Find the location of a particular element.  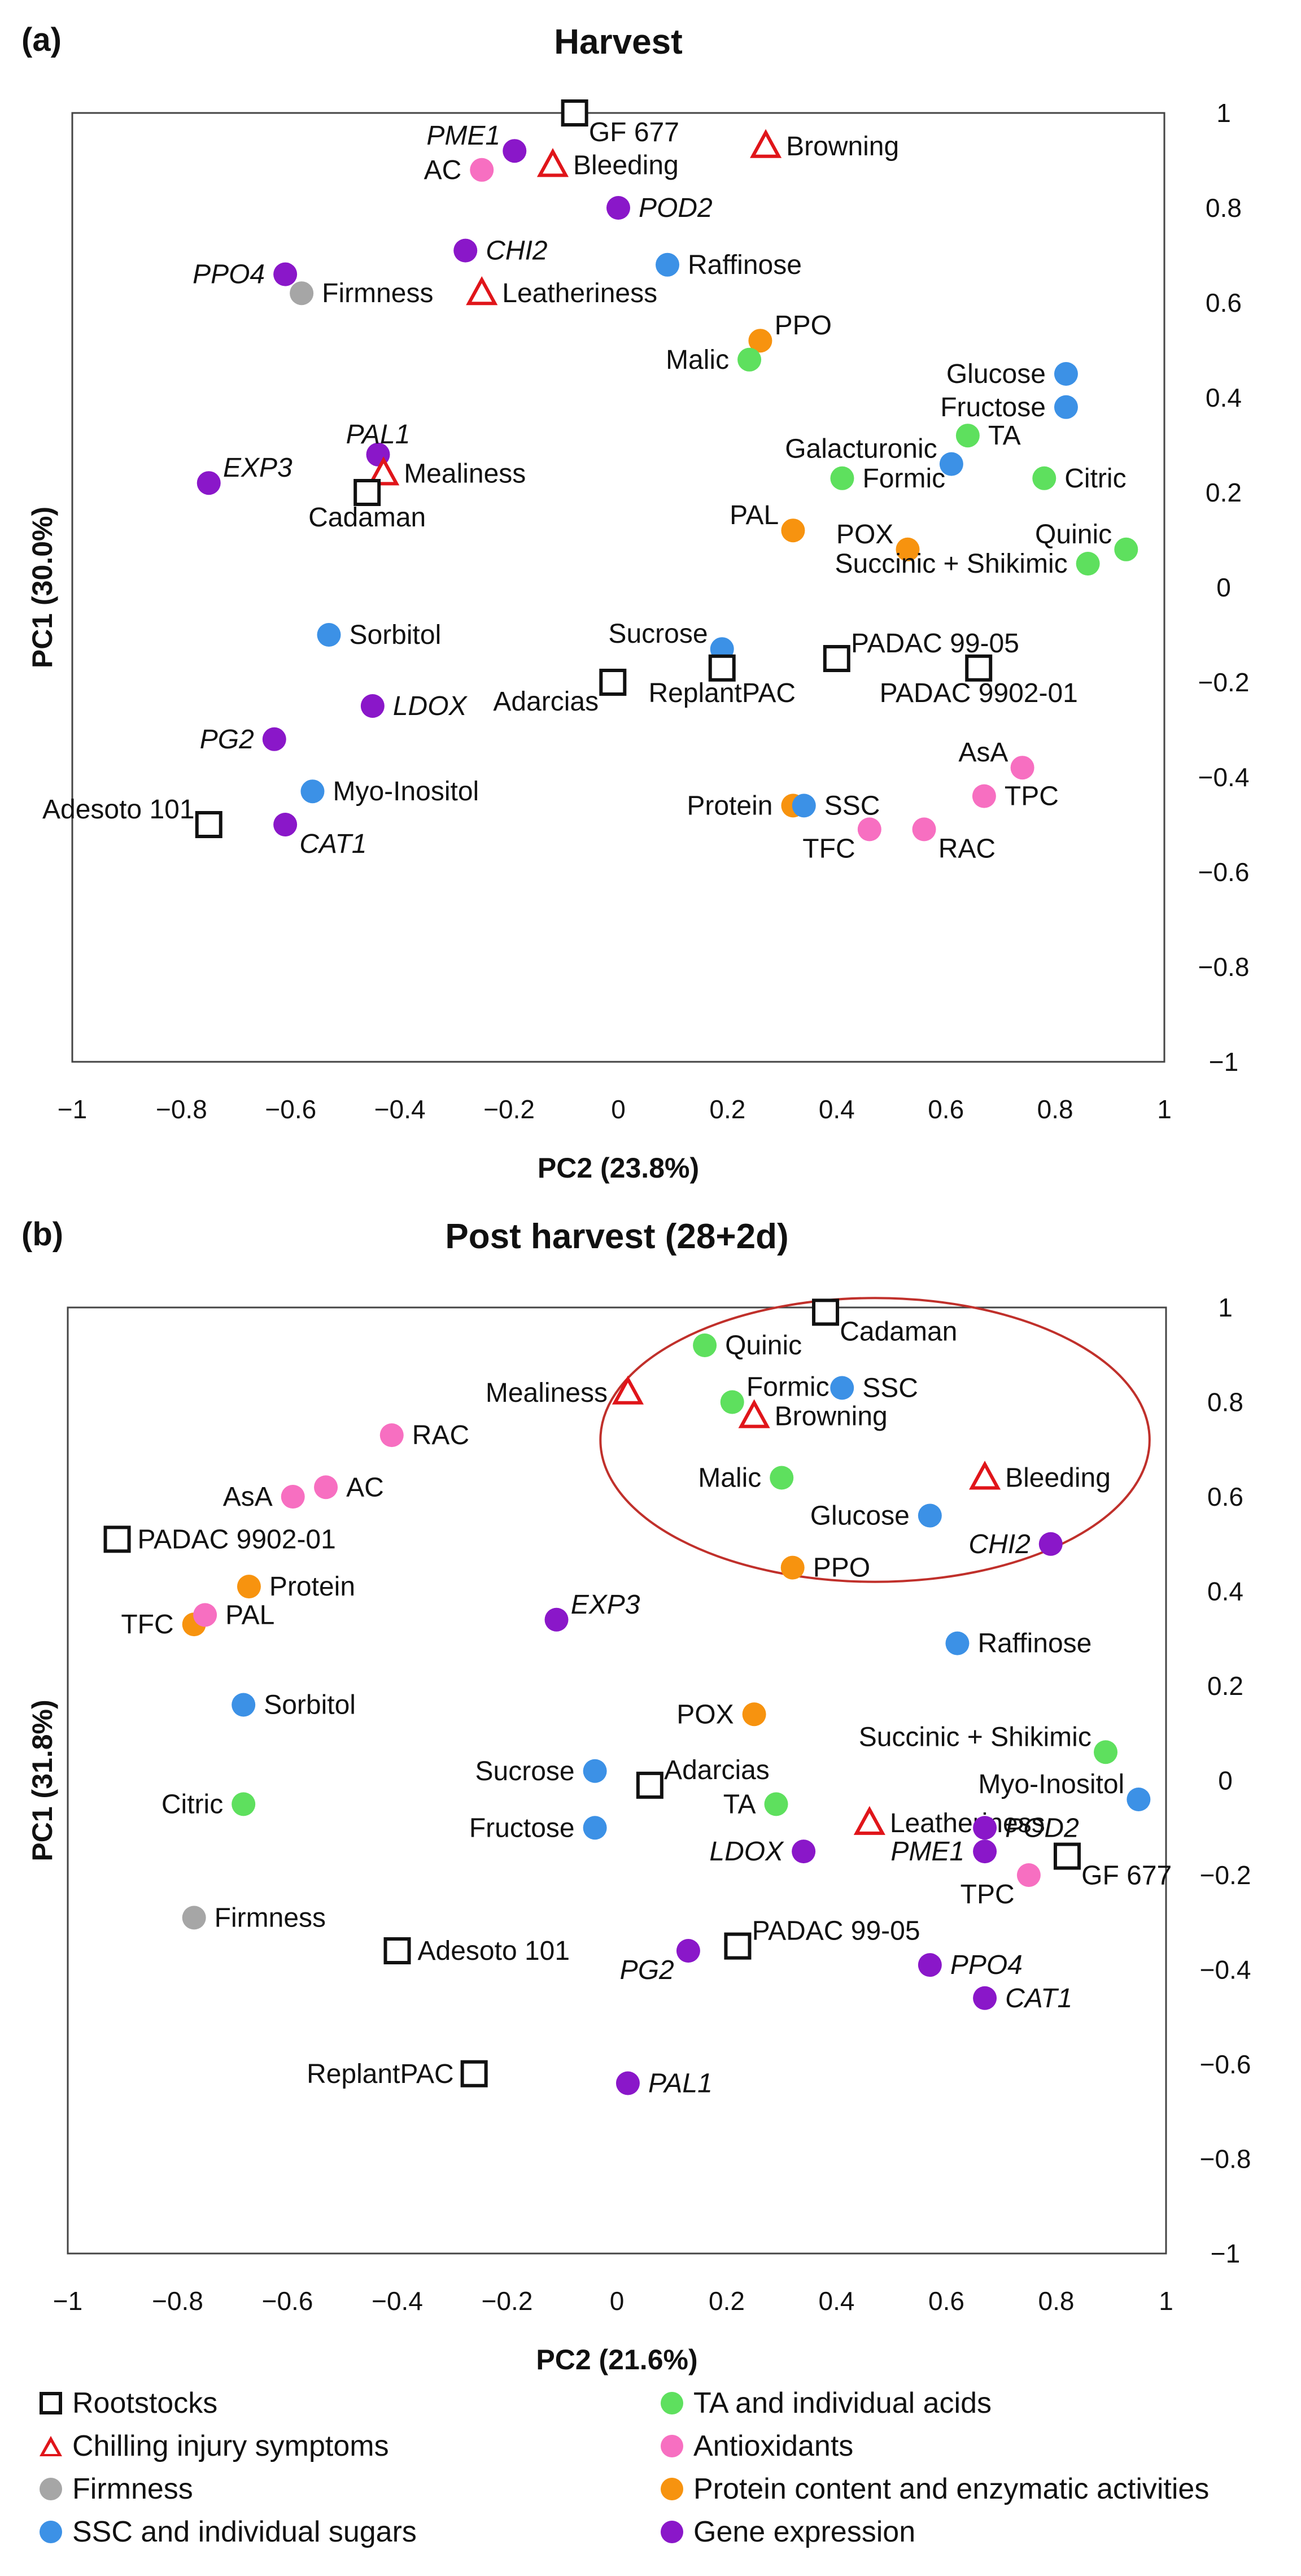

x-tick-label: −0.6 is located at coordinates (290, 1109).